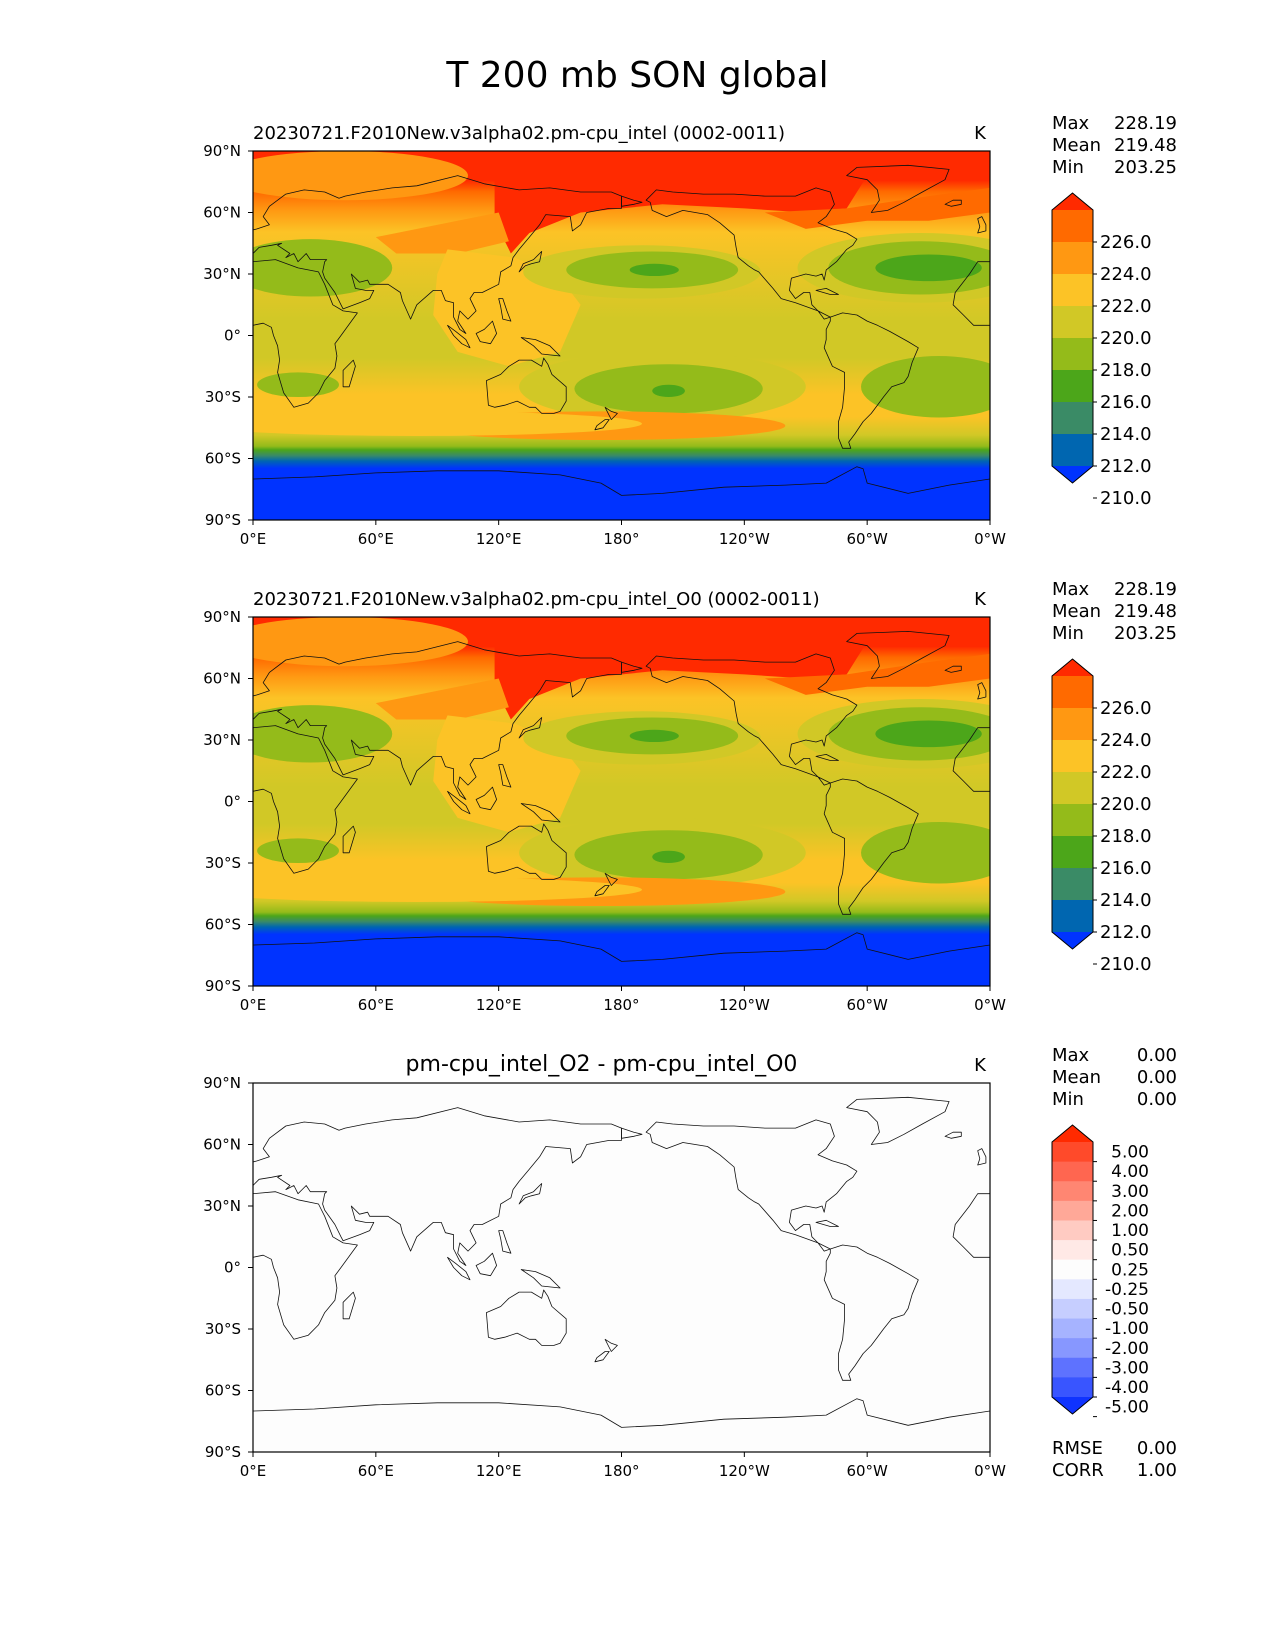 This screenshot has height=1650, width=1275. I want to click on colorbar-label: 224.0, so click(1126, 740).